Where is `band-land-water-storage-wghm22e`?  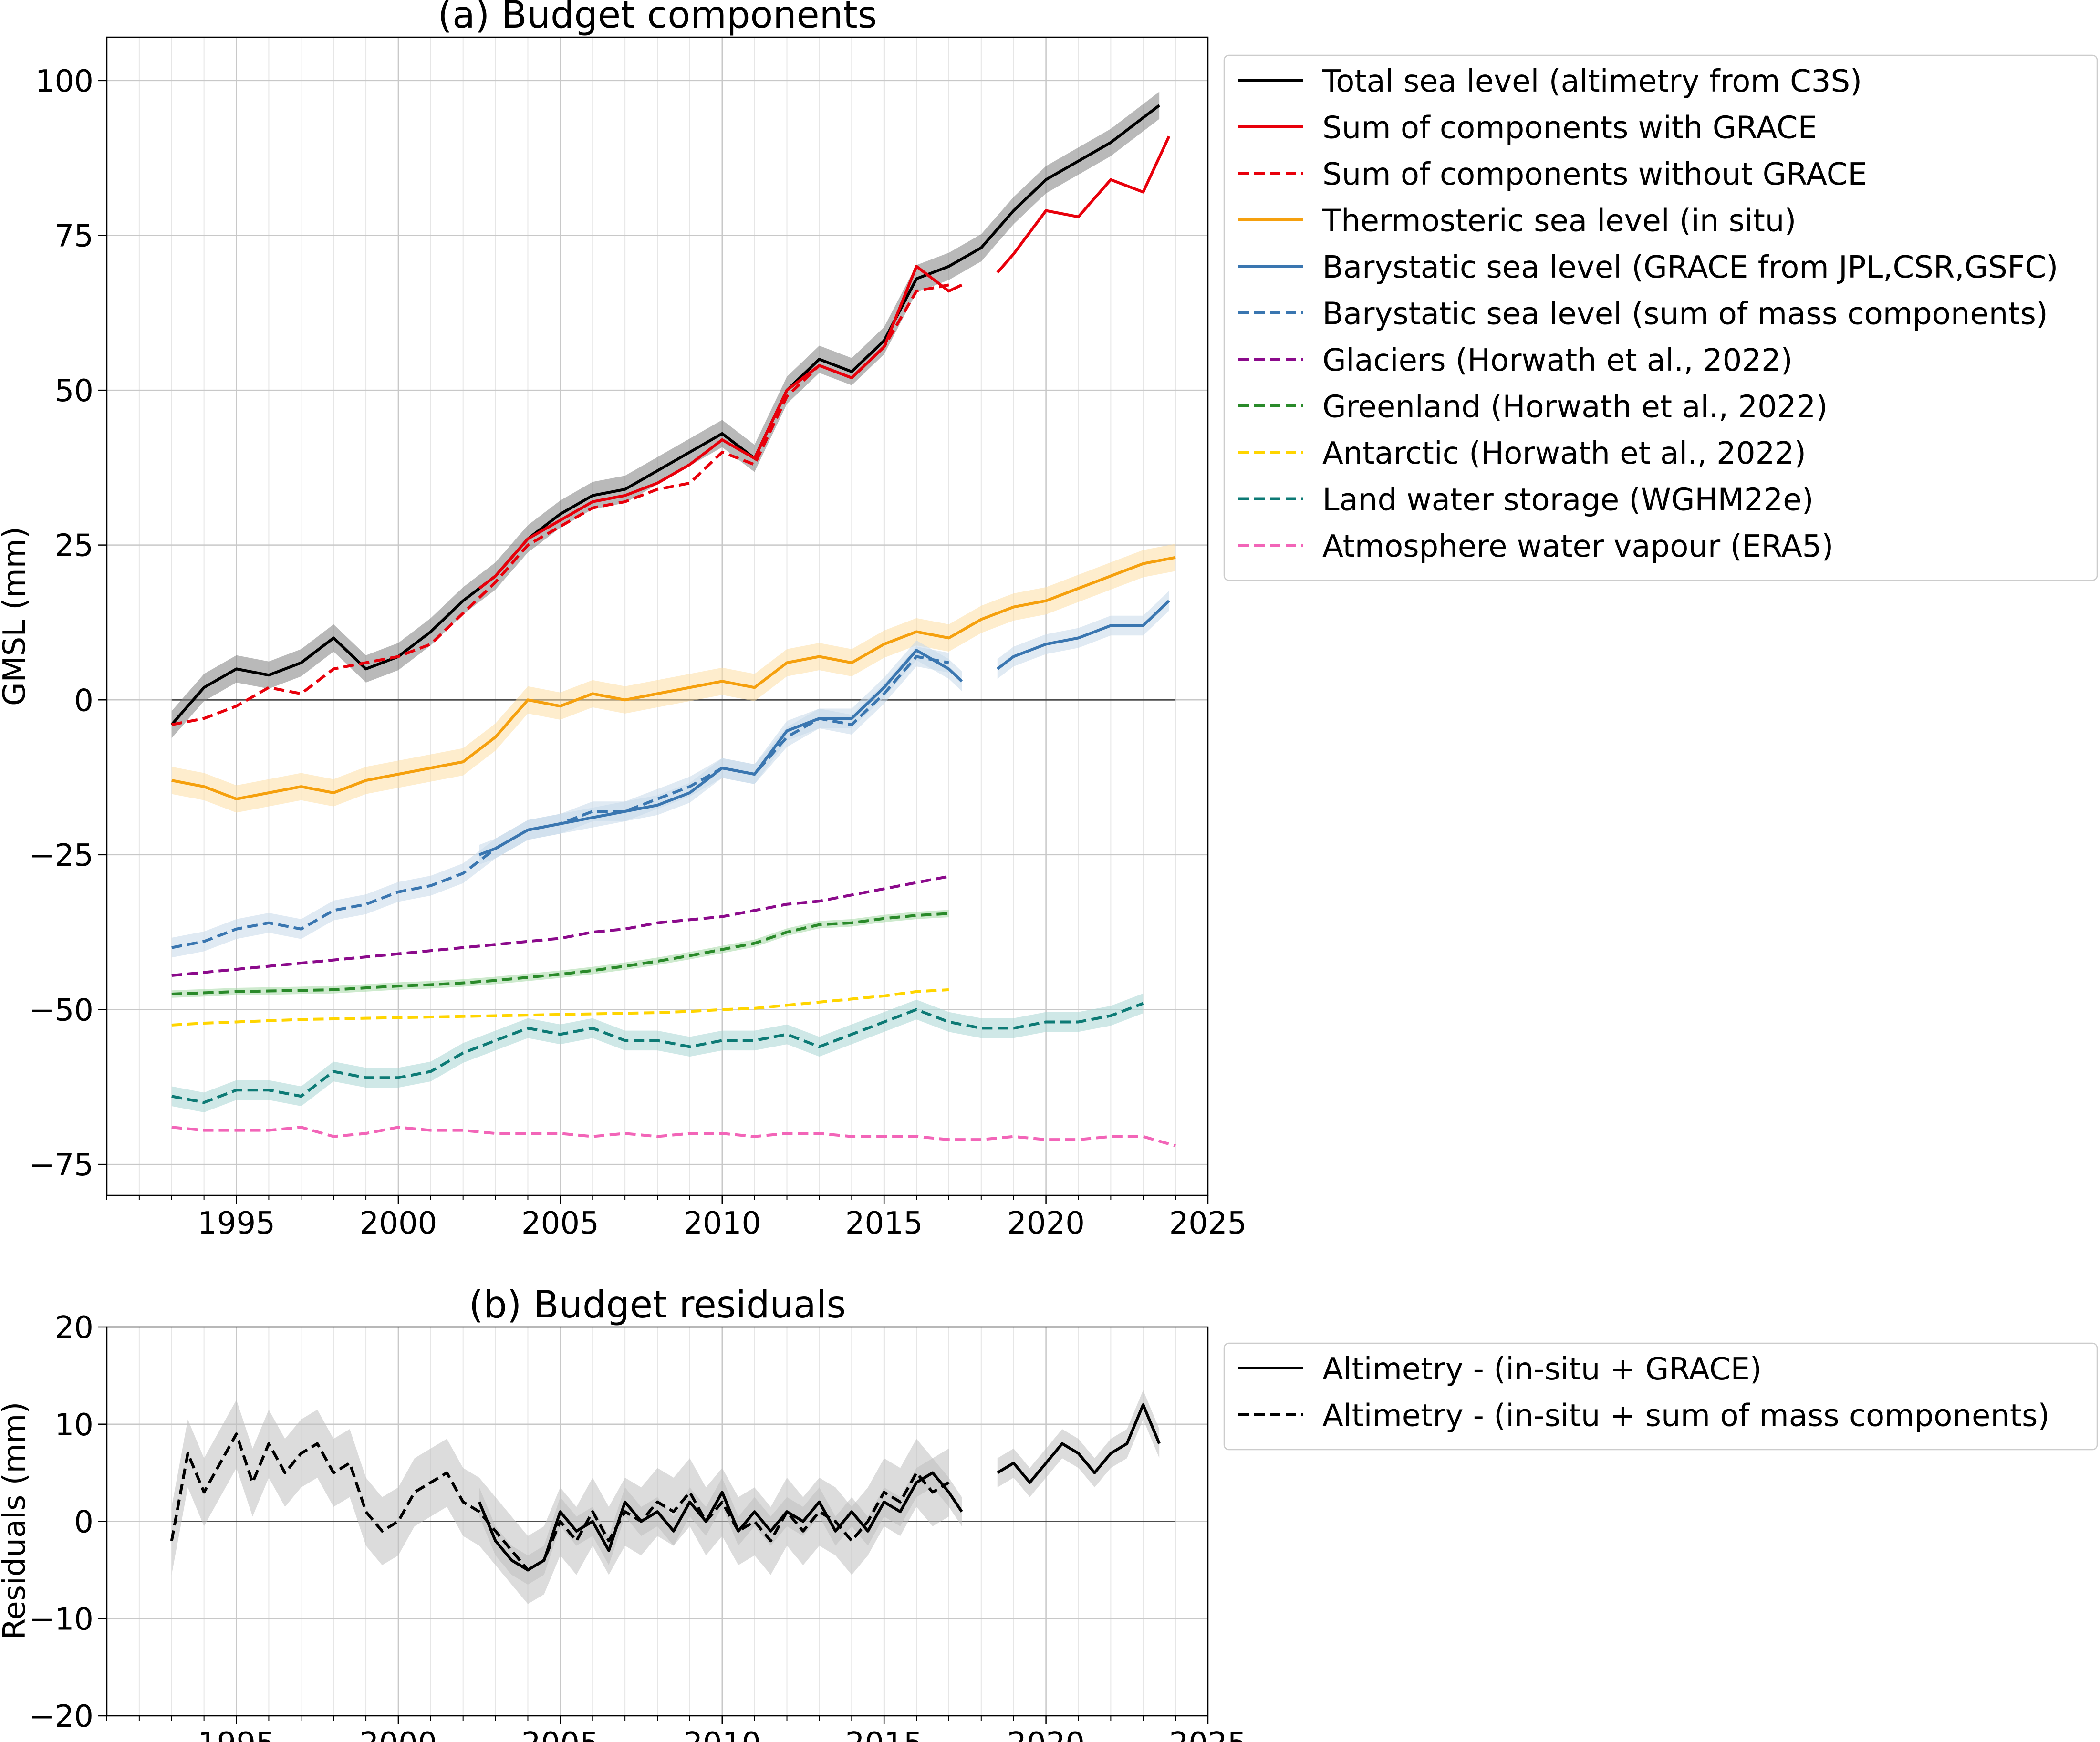 band-land-water-storage-wghm22e is located at coordinates (658, 1053).